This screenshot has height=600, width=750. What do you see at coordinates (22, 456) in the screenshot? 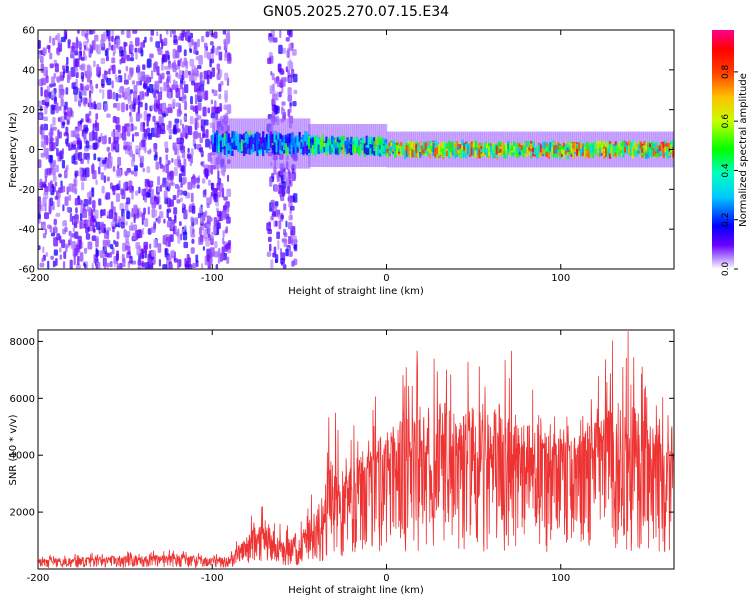
I see `y-tick-label: 4000` at bounding box center [22, 456].